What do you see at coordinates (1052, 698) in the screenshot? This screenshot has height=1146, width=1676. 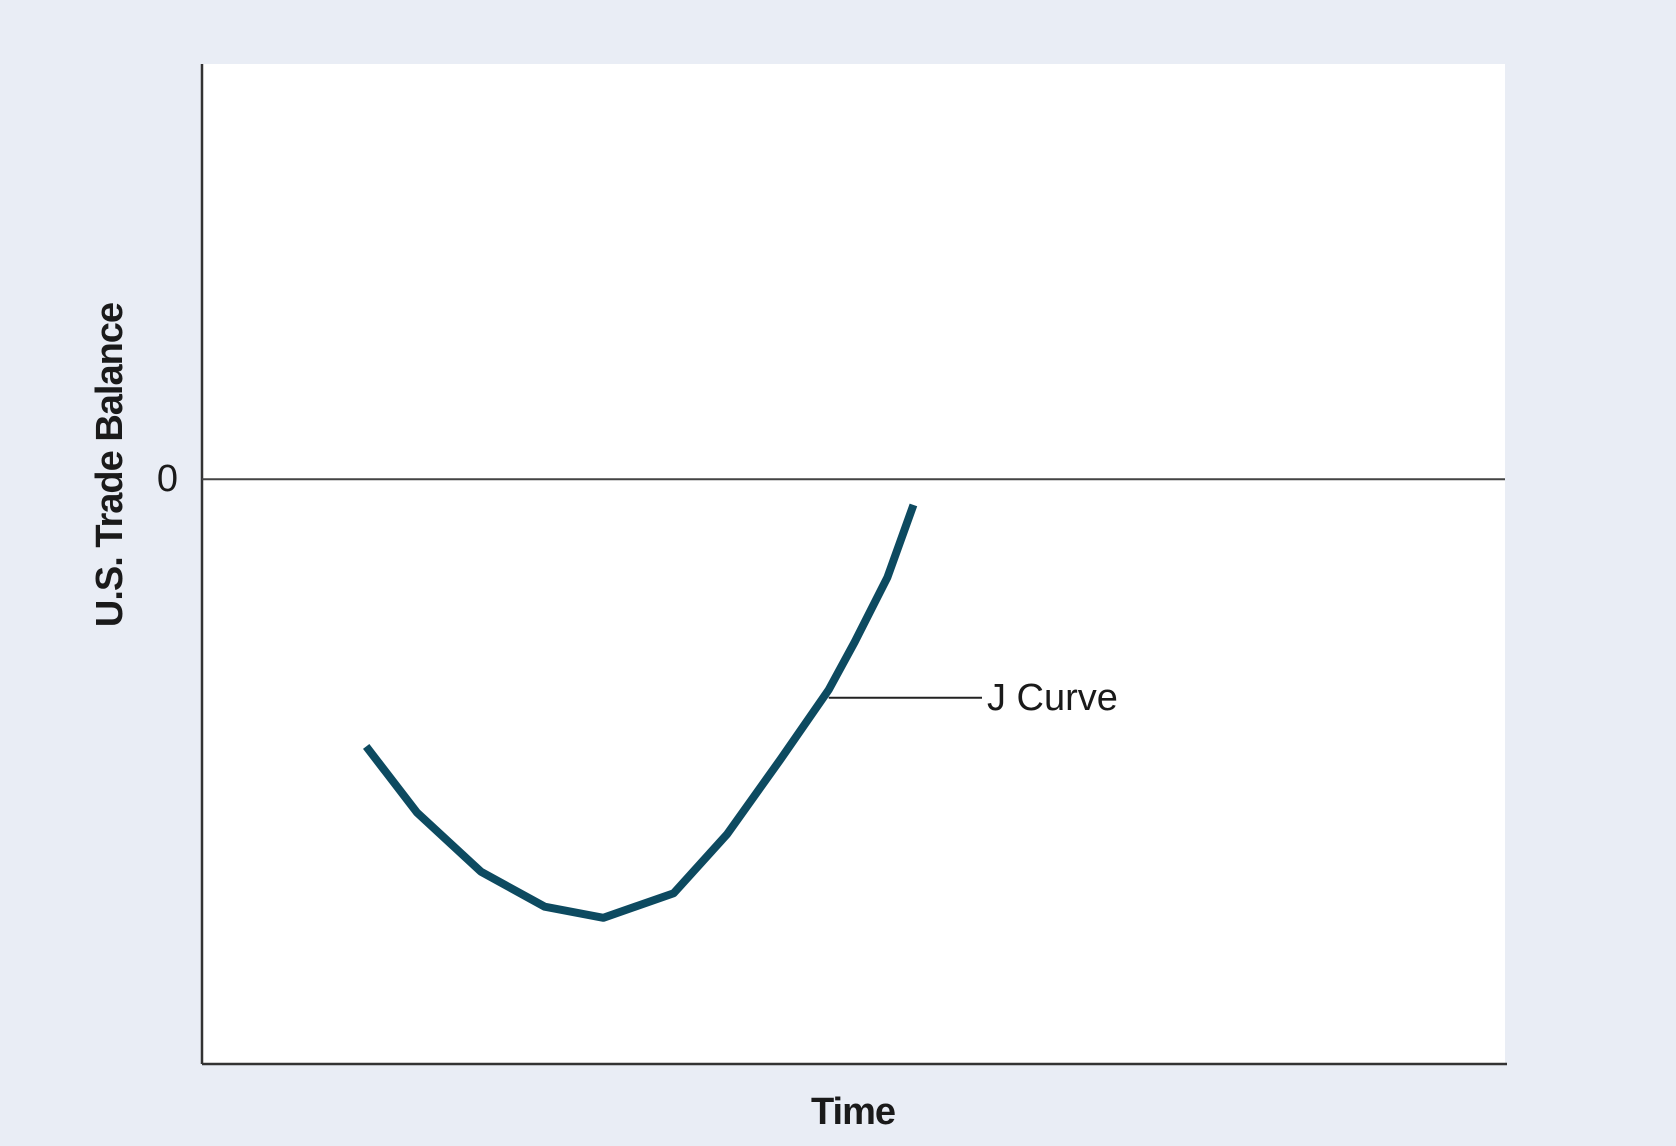 I see `annotation: J Curve` at bounding box center [1052, 698].